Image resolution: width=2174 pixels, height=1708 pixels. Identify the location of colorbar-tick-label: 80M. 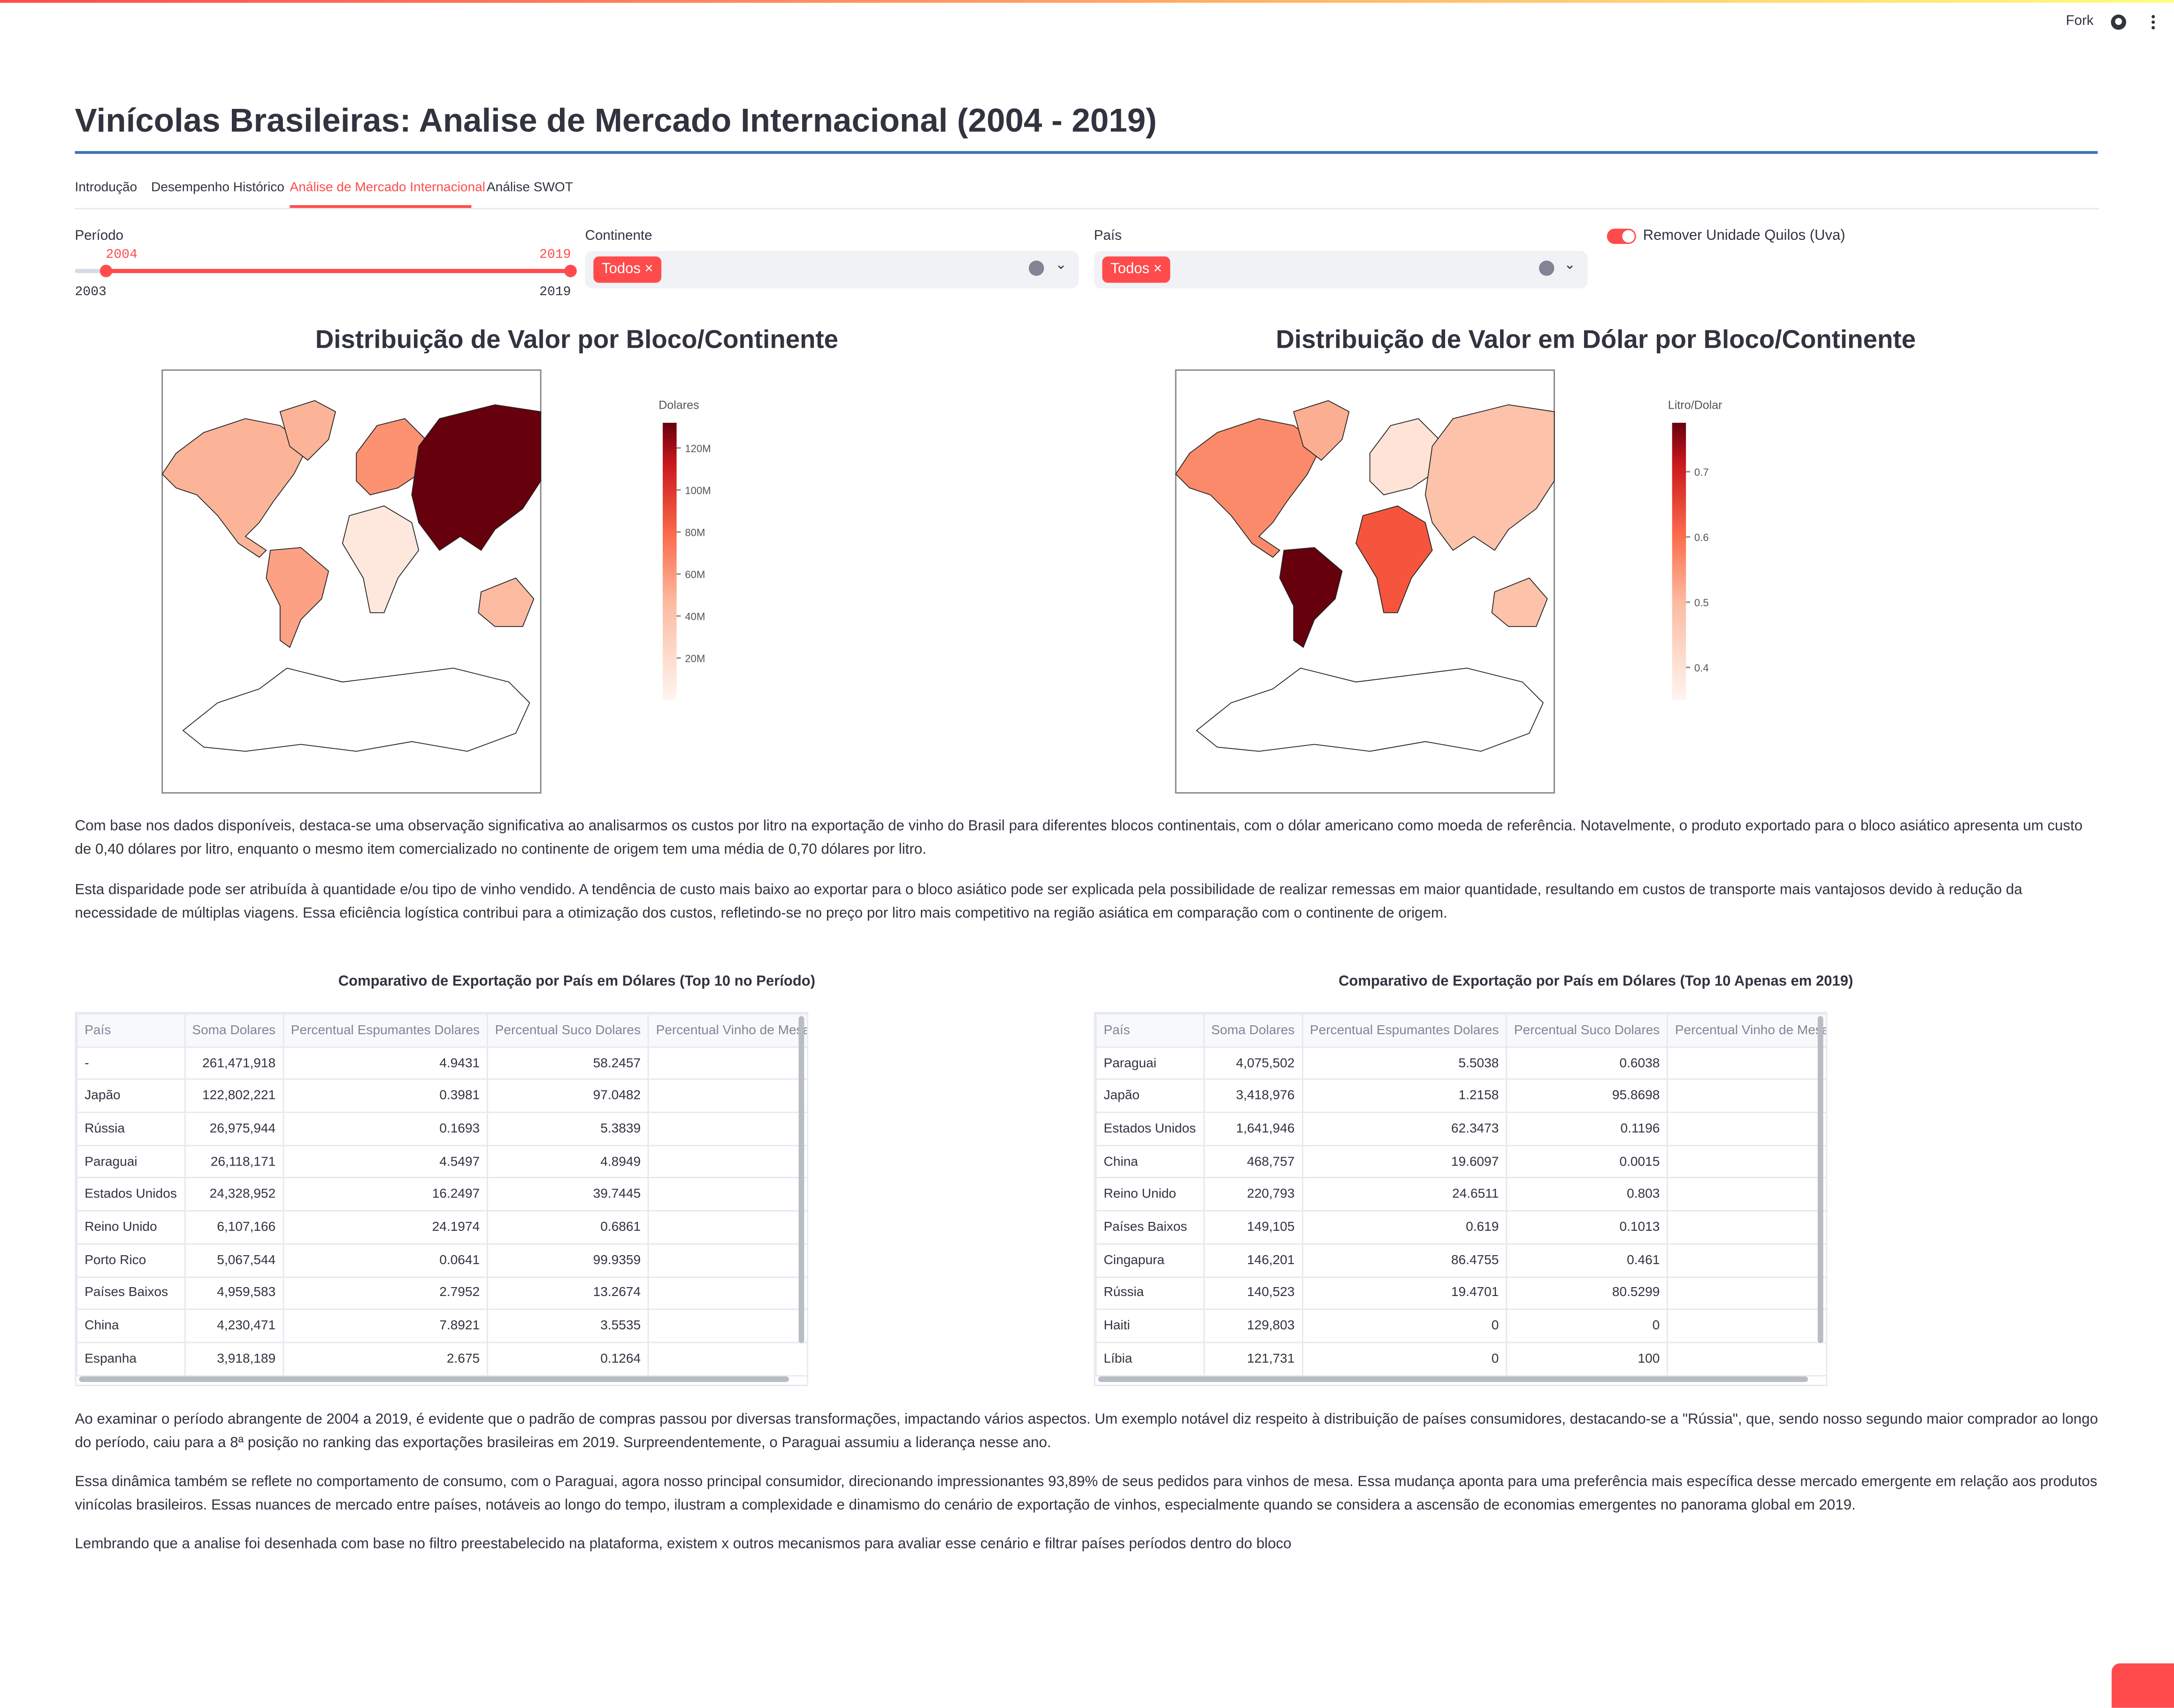
(695, 533).